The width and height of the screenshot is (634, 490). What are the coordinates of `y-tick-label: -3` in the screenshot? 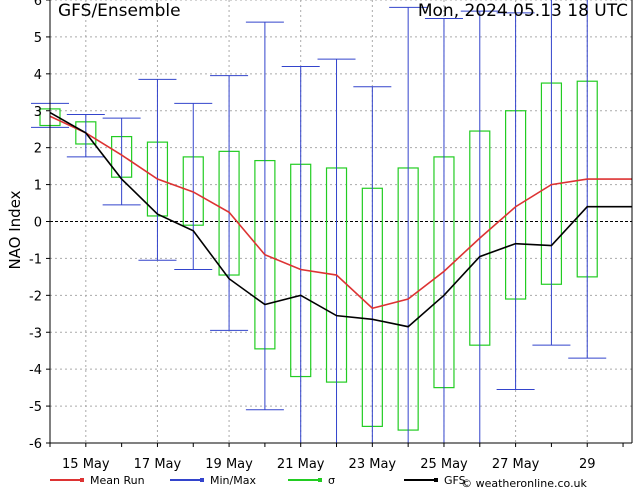 It's located at (35, 333).